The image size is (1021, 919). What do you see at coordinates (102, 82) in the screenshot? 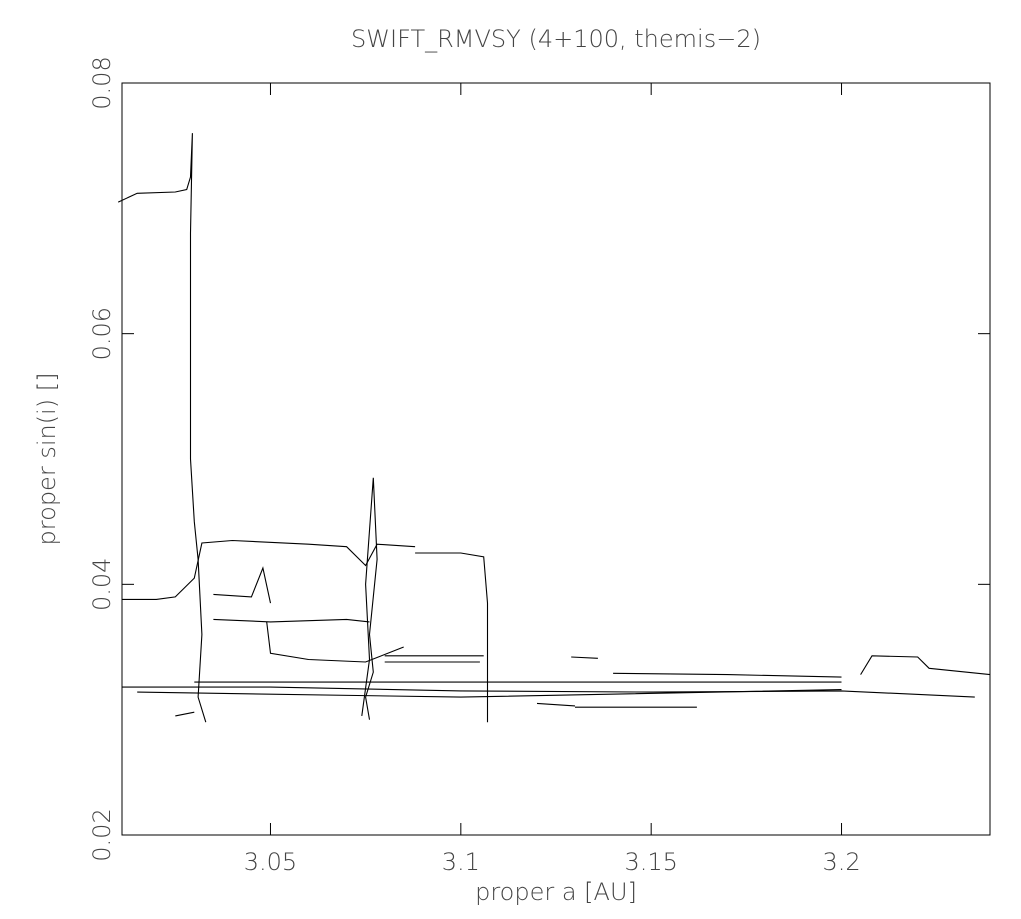
I see `y-tick-label: 0.08` at bounding box center [102, 82].